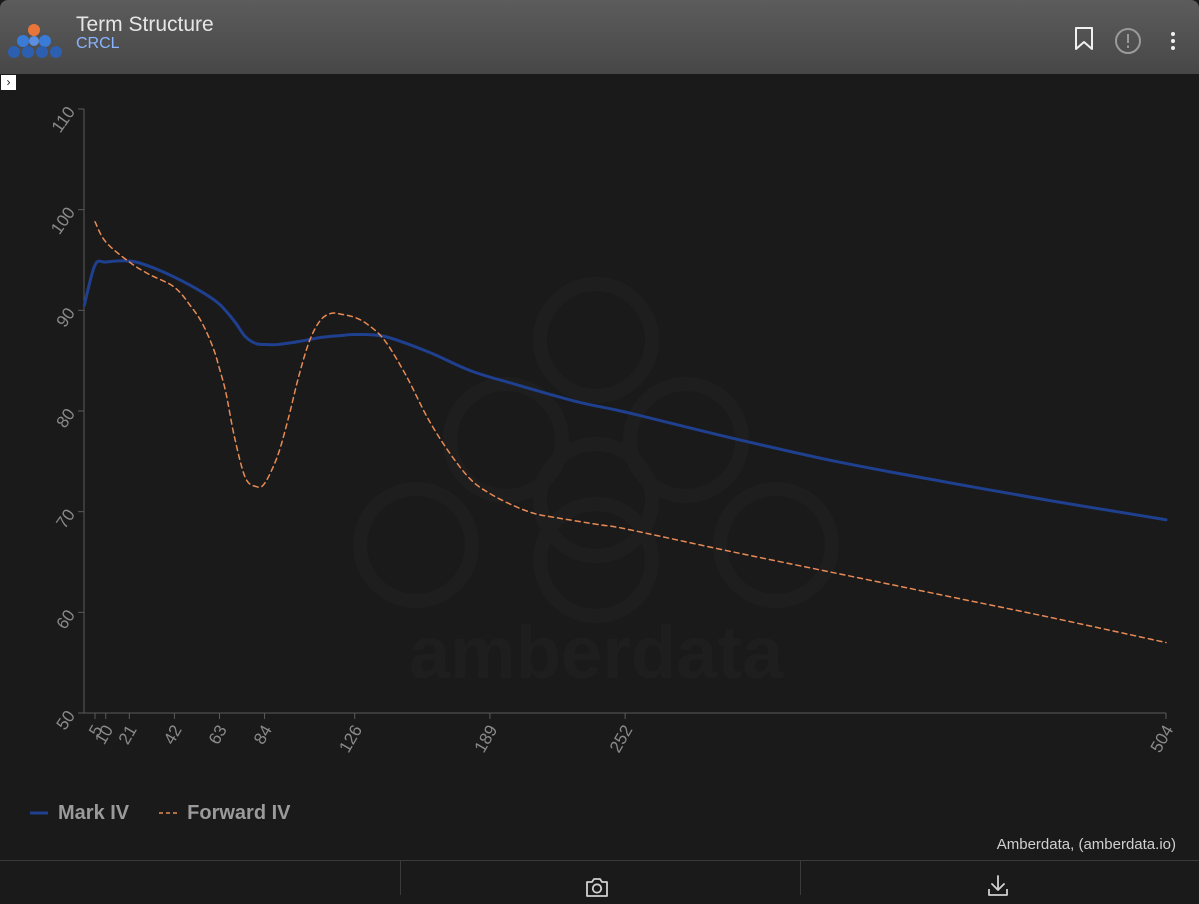 This screenshot has width=1199, height=904. Describe the element at coordinates (1086, 844) in the screenshot. I see `data-credit: Amberdata, (amberdata.io)` at that location.